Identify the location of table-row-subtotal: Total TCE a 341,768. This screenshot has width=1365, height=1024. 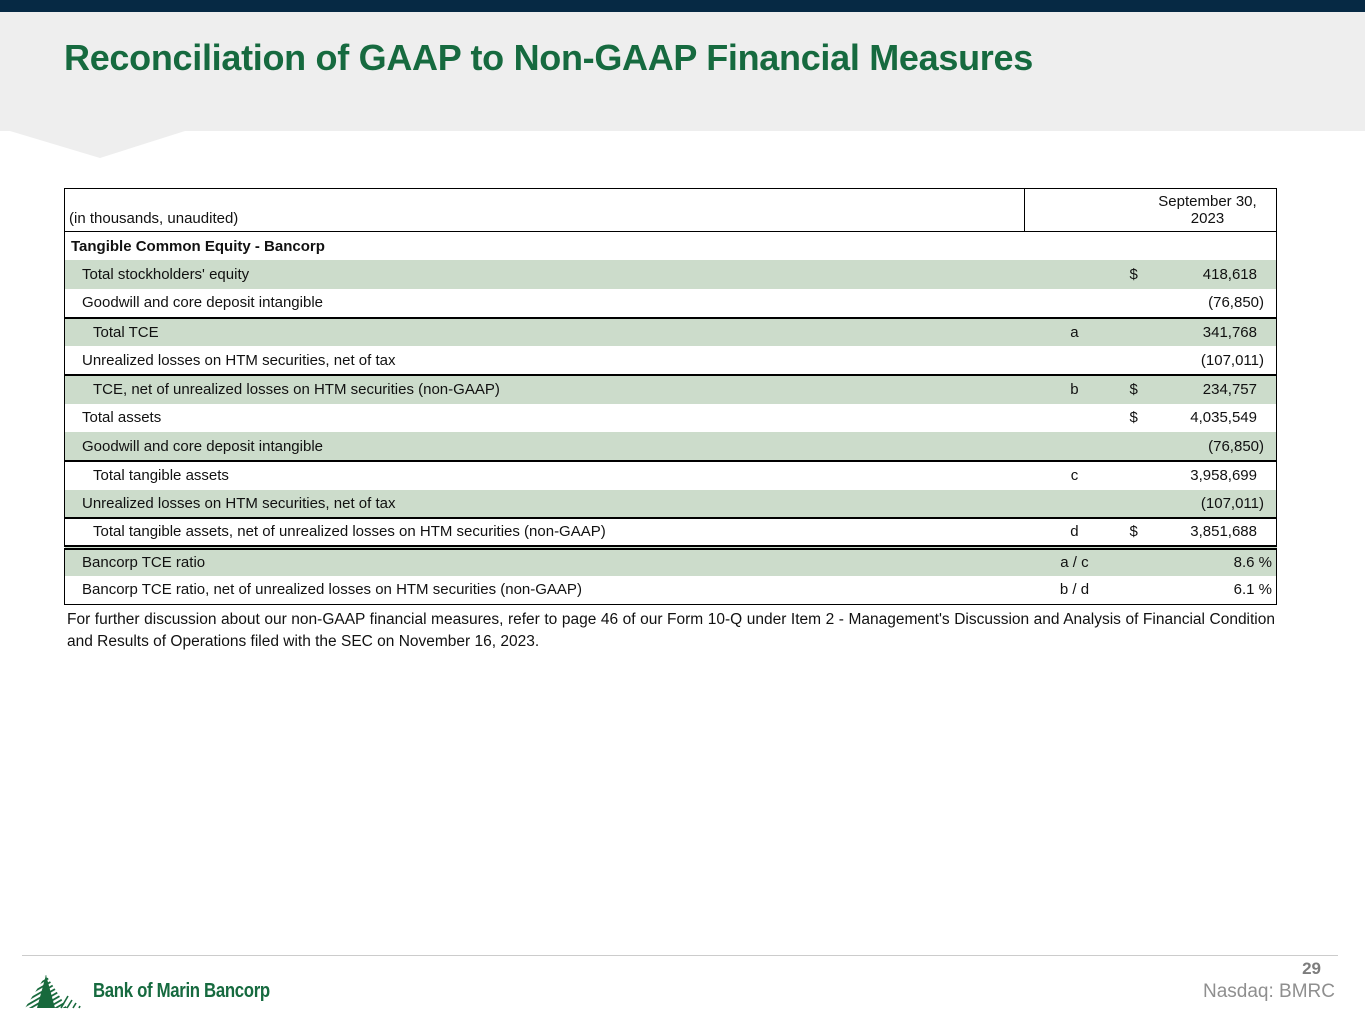
(670, 331).